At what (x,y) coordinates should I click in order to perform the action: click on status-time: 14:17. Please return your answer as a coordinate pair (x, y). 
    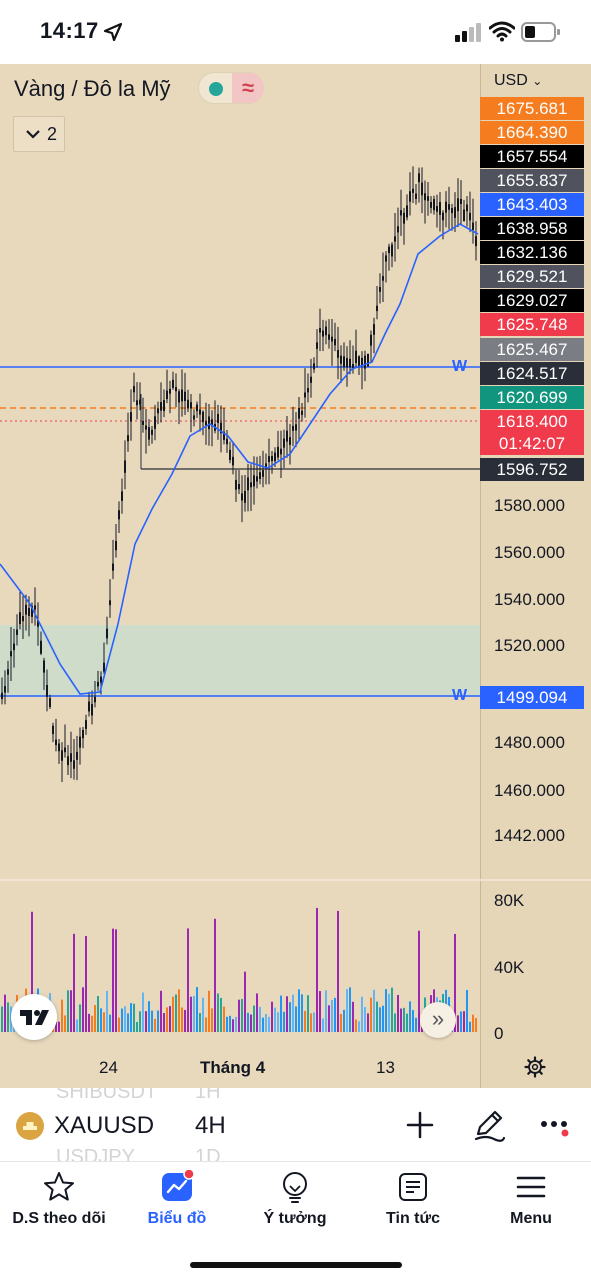
    Looking at the image, I should click on (69, 31).